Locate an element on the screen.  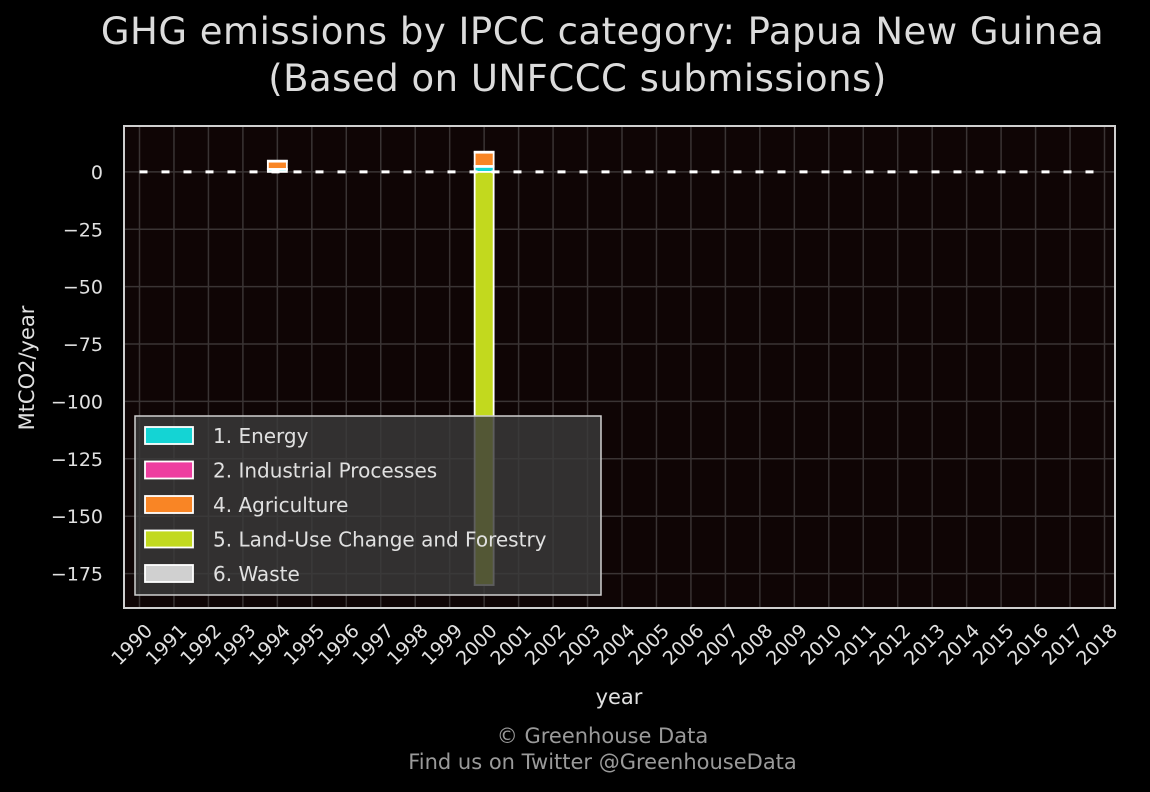
y-tick-label: −125 is located at coordinates (77, 460).